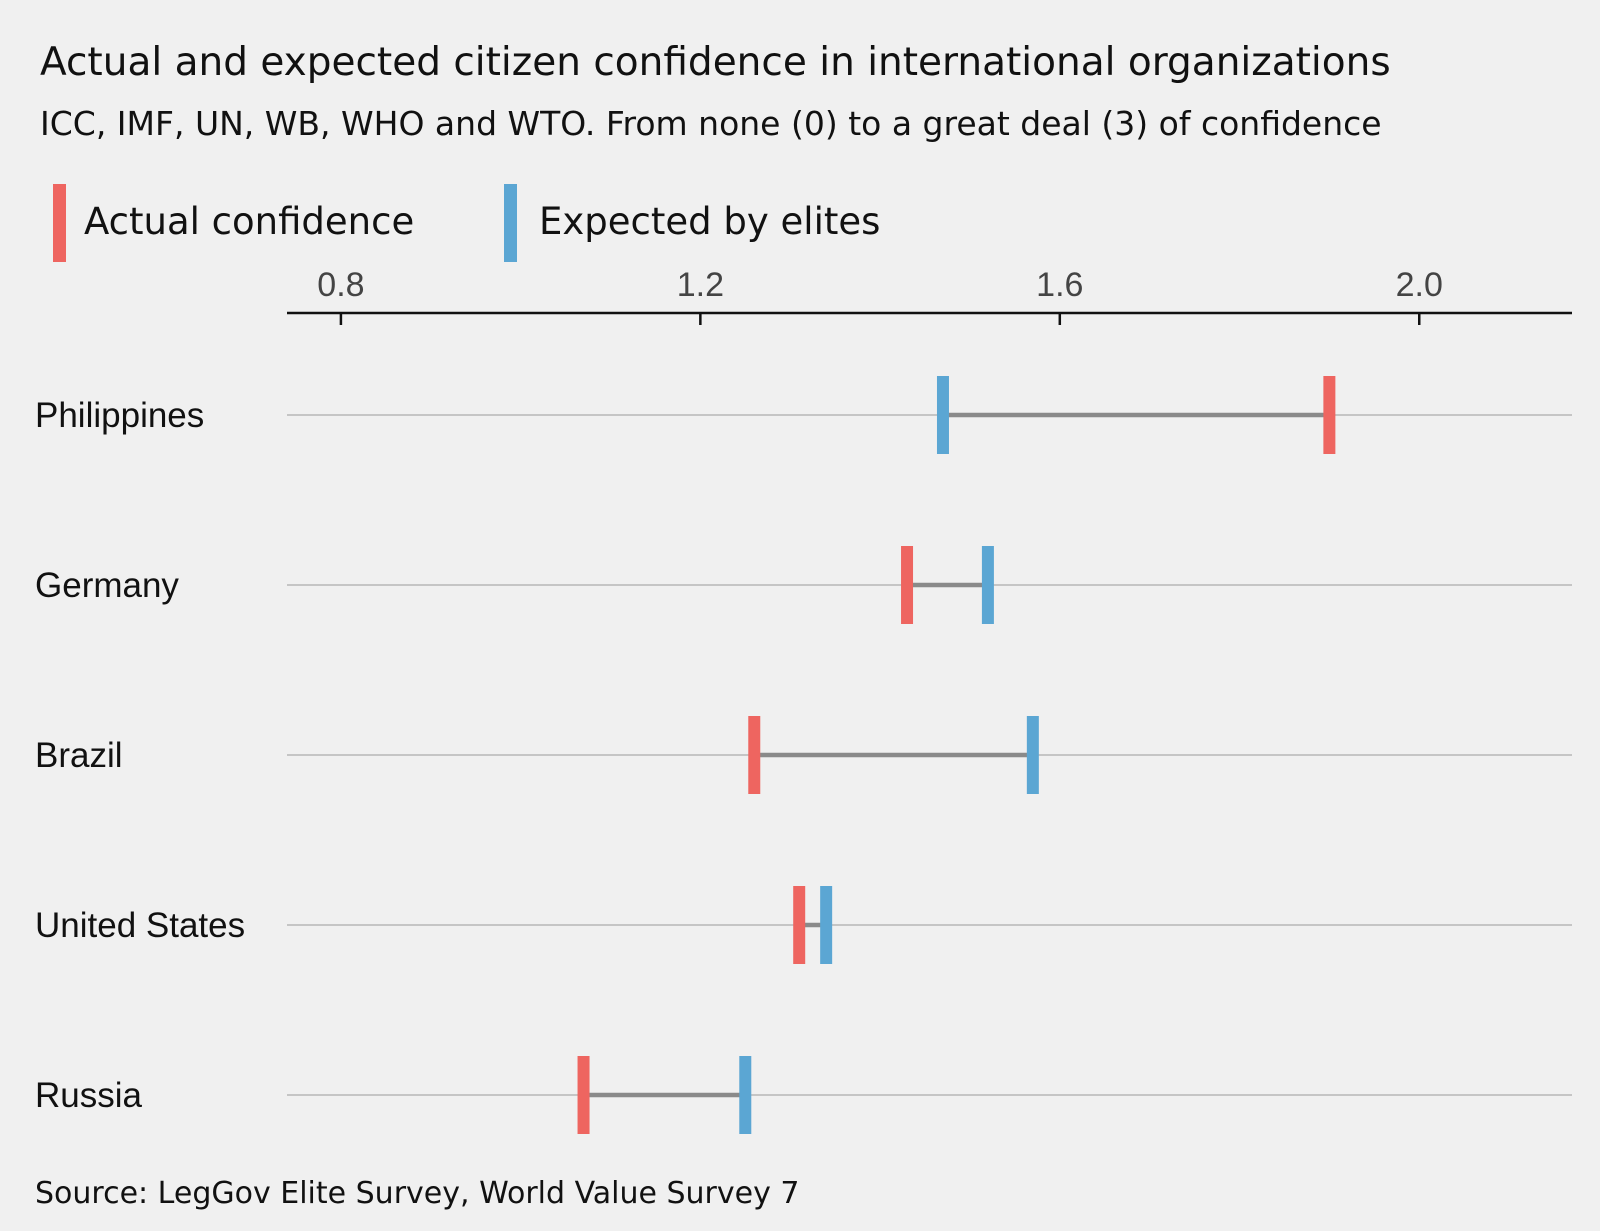 The width and height of the screenshot is (1600, 1231). I want to click on category-label: Brazil, so click(79, 755).